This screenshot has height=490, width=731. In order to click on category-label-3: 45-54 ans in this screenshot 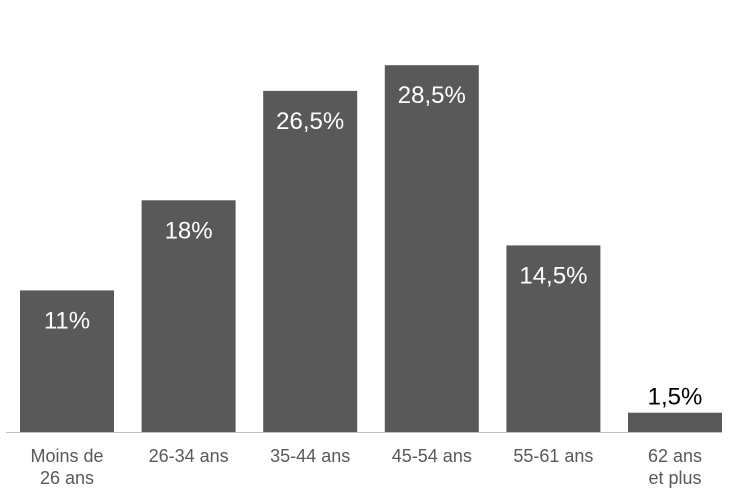, I will do `click(432, 456)`.